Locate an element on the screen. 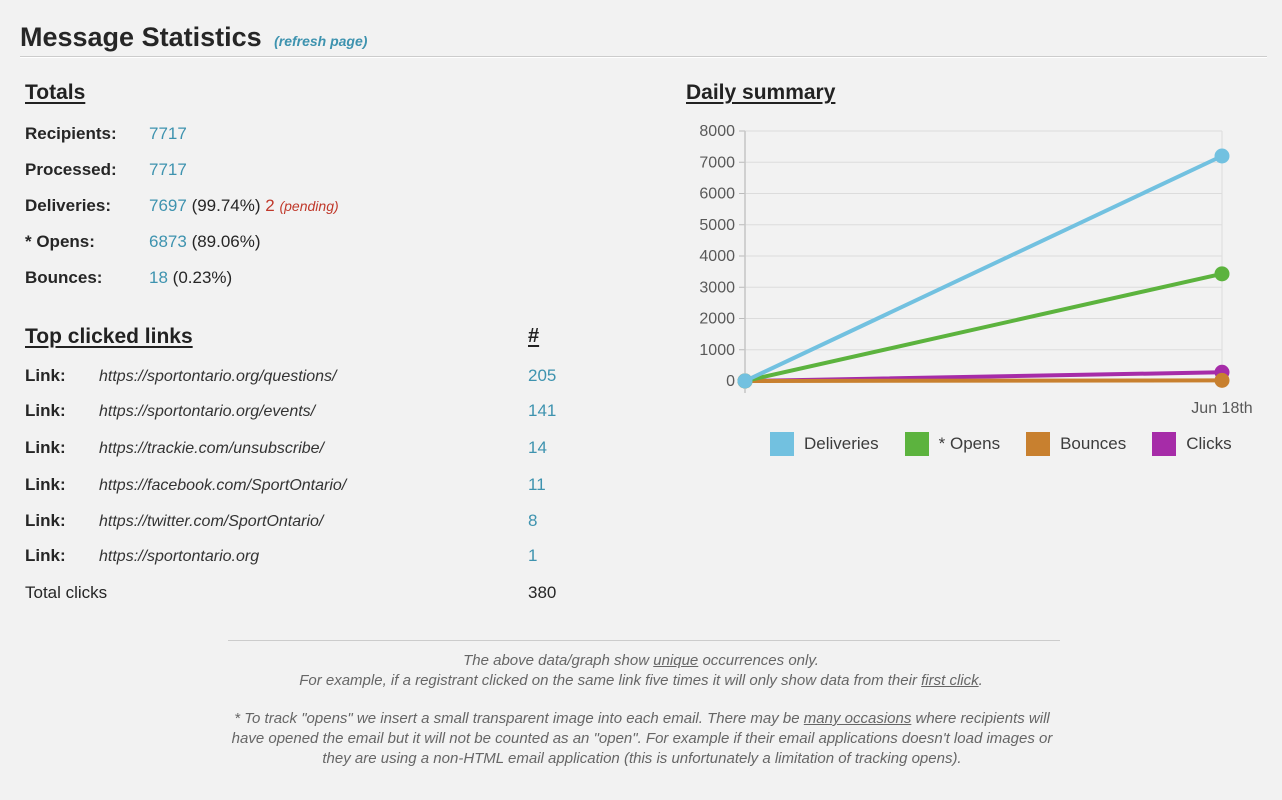 This screenshot has height=800, width=1282. link-row: Link: https://twitter.com/SportOntario/ 8 is located at coordinates (305, 521).